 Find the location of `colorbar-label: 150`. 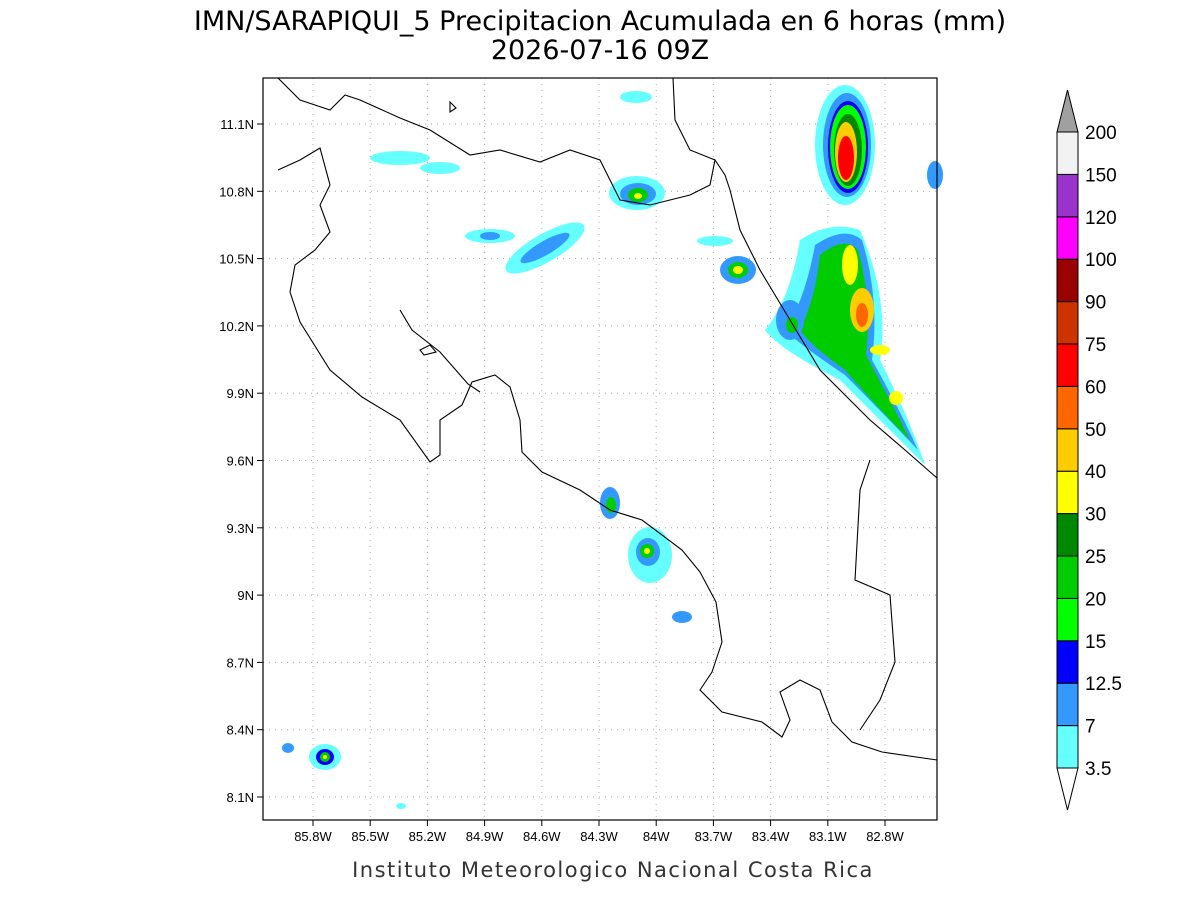

colorbar-label: 150 is located at coordinates (1101, 175).